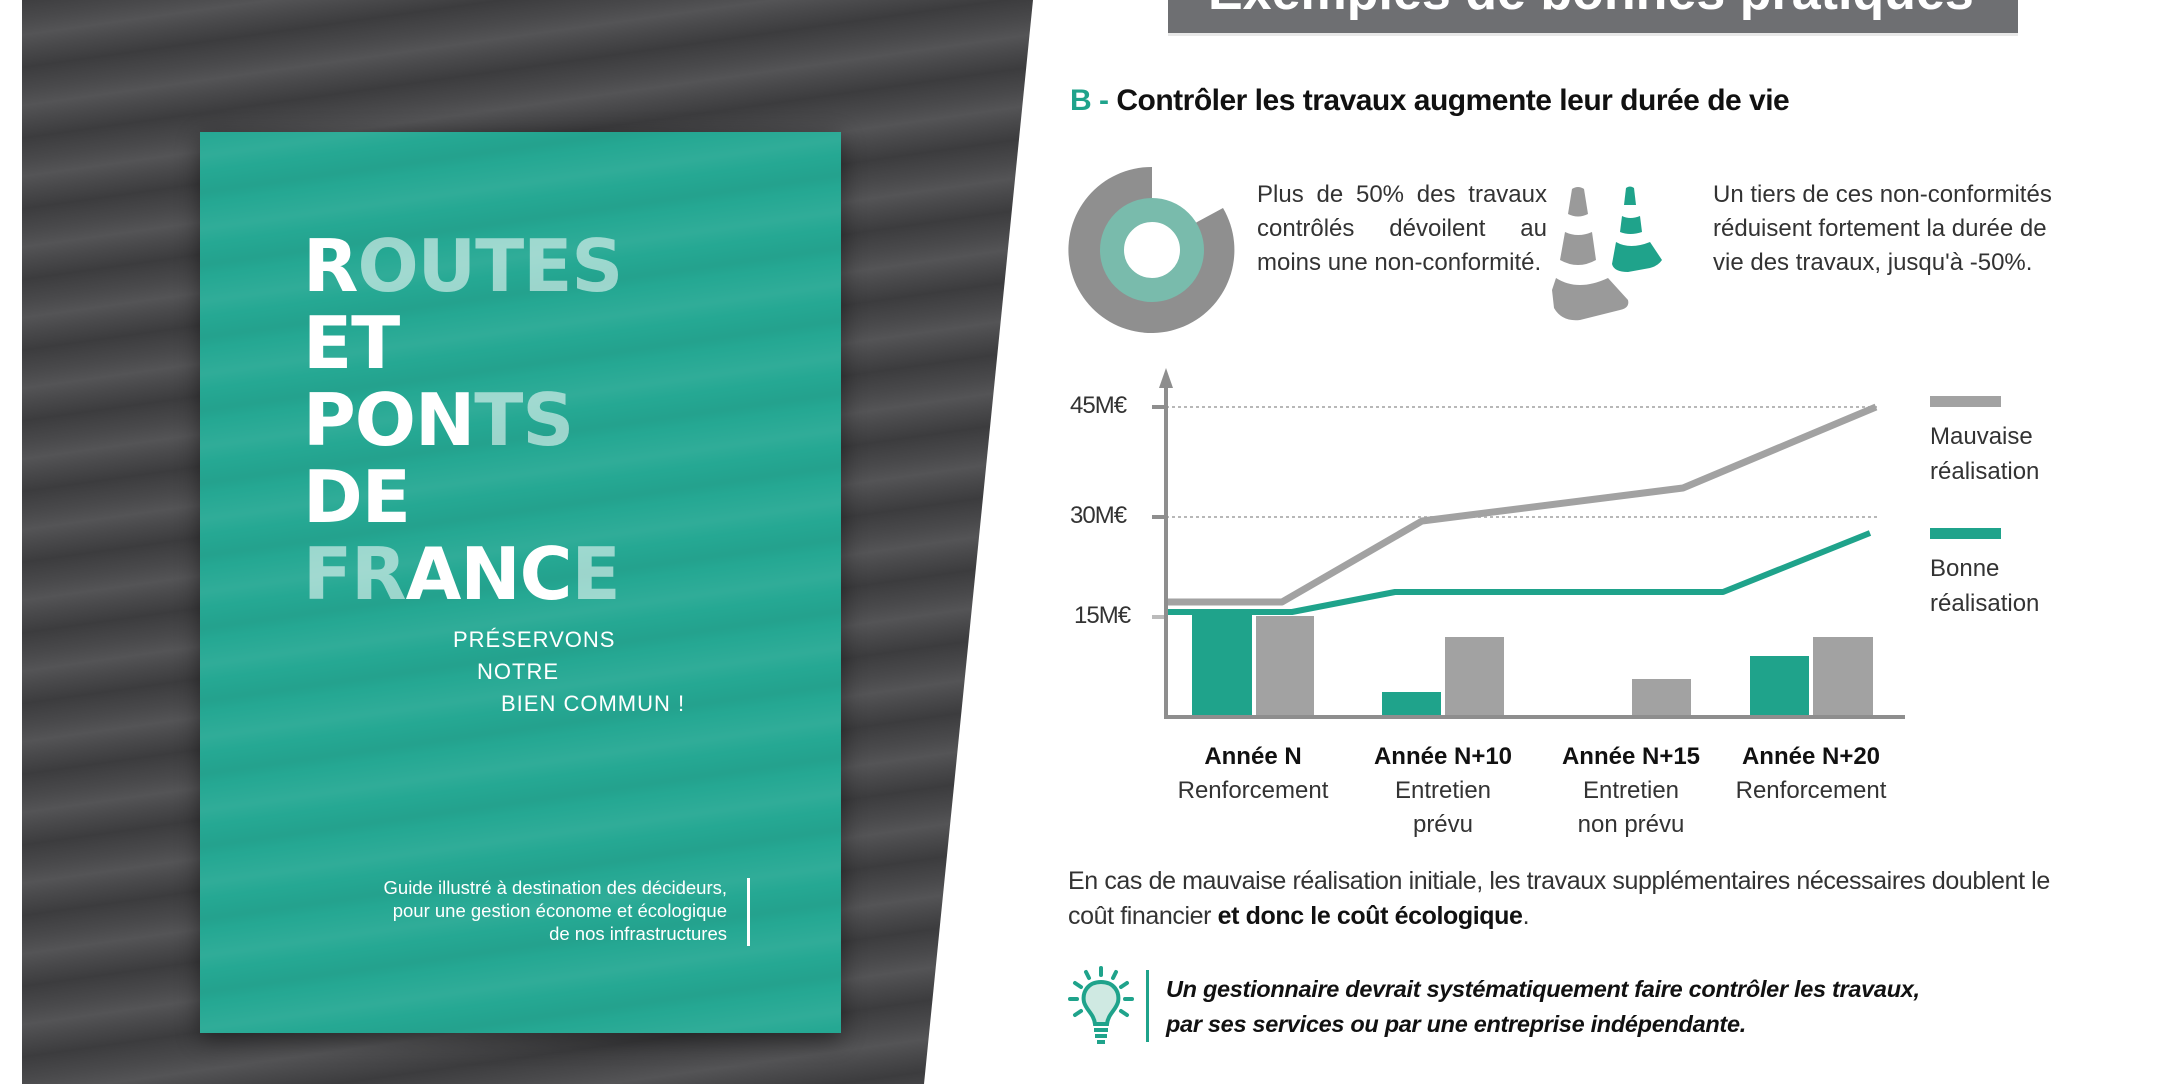  Describe the element at coordinates (1965, 401) in the screenshot. I see `legend-swatch-gray` at that location.